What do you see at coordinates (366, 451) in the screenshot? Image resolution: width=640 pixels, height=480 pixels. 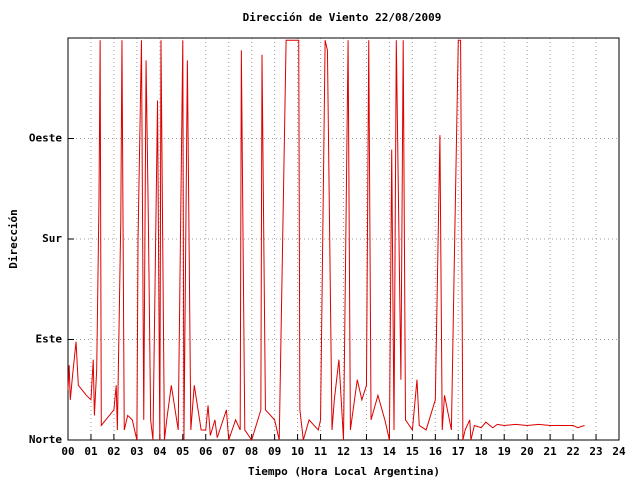 I see `x-tick-label: 13` at bounding box center [366, 451].